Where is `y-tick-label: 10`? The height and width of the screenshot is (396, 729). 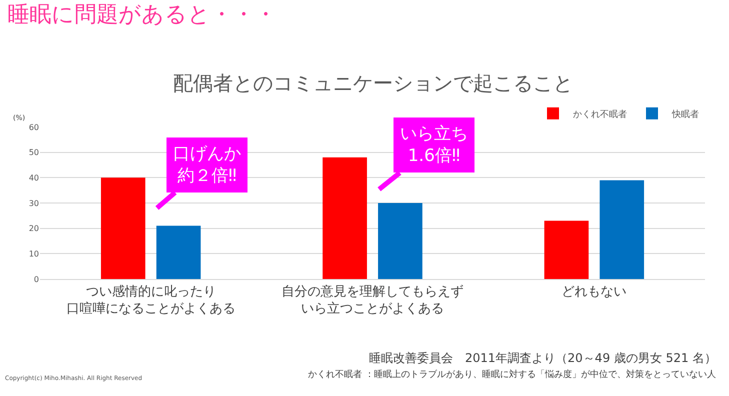 y-tick-label: 10 is located at coordinates (33, 253).